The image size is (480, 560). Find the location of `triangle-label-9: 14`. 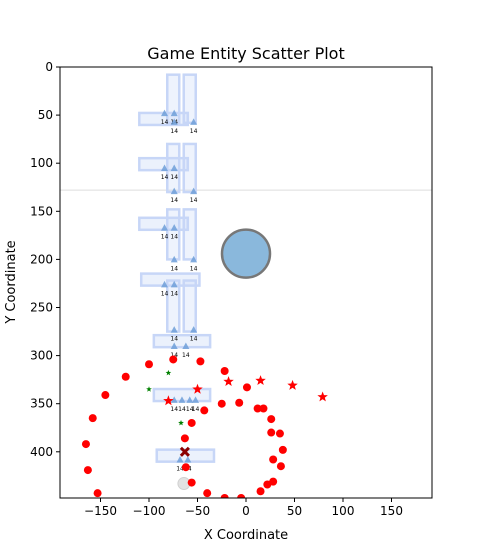

triangle-label-9: 14 is located at coordinates (174, 237).